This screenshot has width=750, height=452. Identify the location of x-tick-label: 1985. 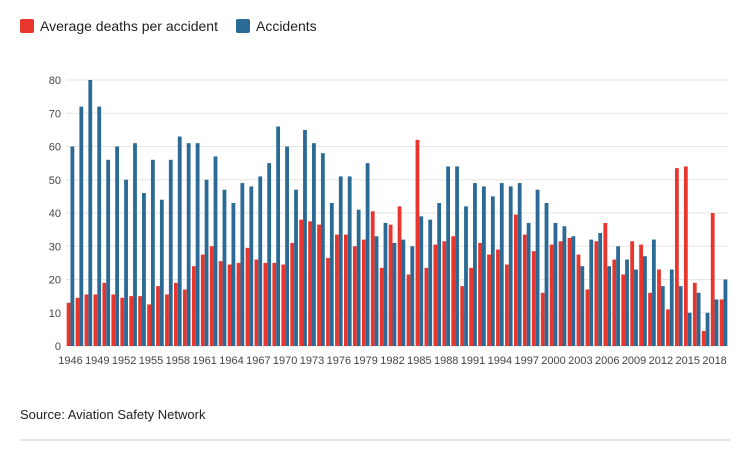
(419, 361).